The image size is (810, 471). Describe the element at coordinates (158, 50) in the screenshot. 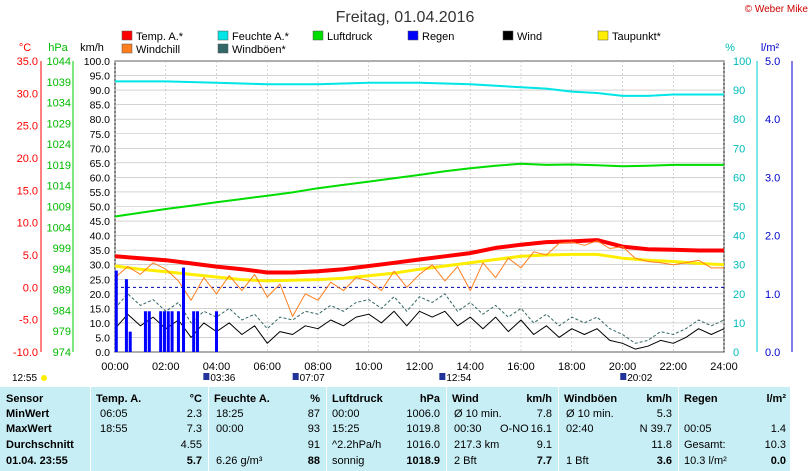

I see `legend-label: Windchill` at that location.